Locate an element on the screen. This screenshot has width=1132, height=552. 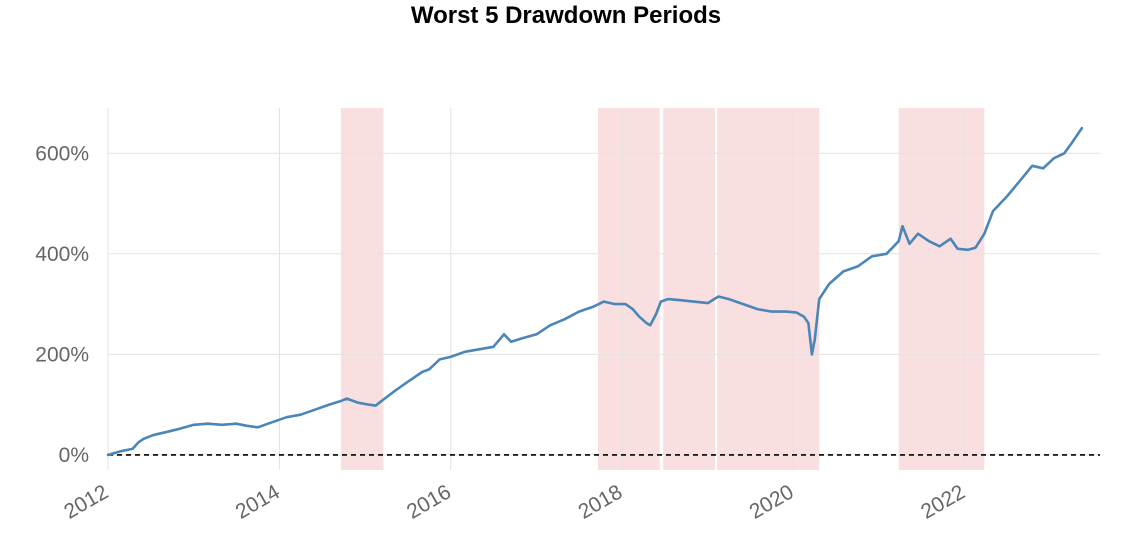
y-tick-label: 0% is located at coordinates (74, 455).